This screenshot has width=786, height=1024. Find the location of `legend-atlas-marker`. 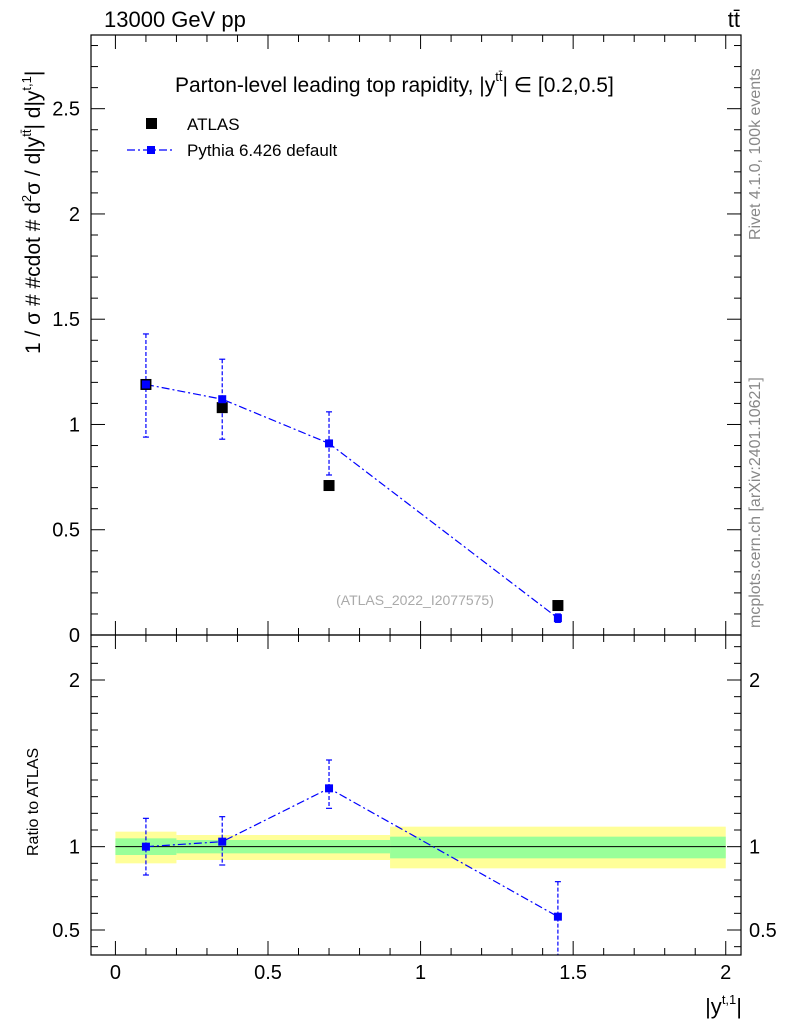

legend-atlas-marker is located at coordinates (151, 123).